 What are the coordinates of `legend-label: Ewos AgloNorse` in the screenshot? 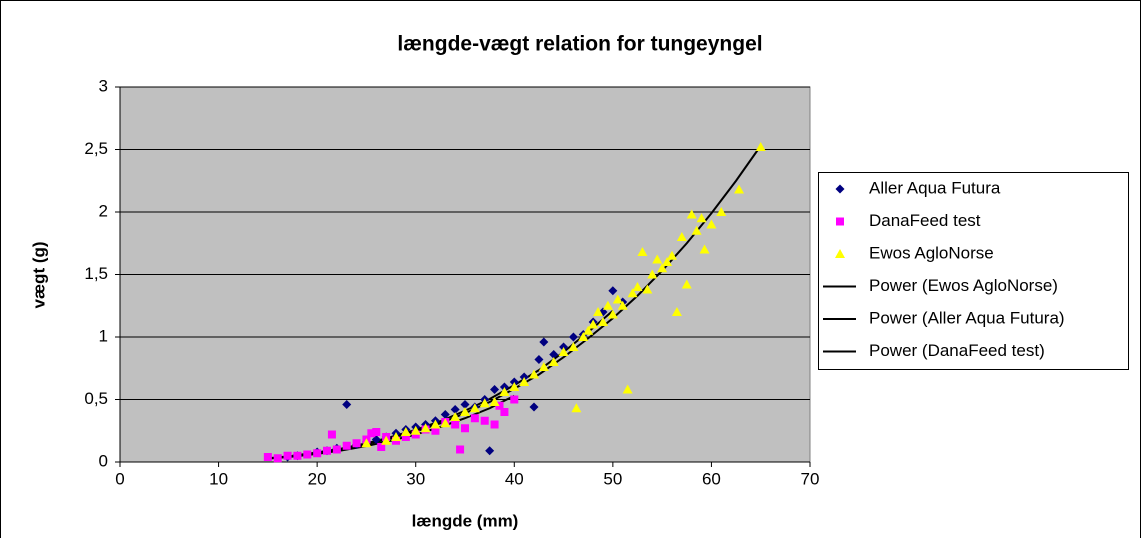 It's located at (931, 252).